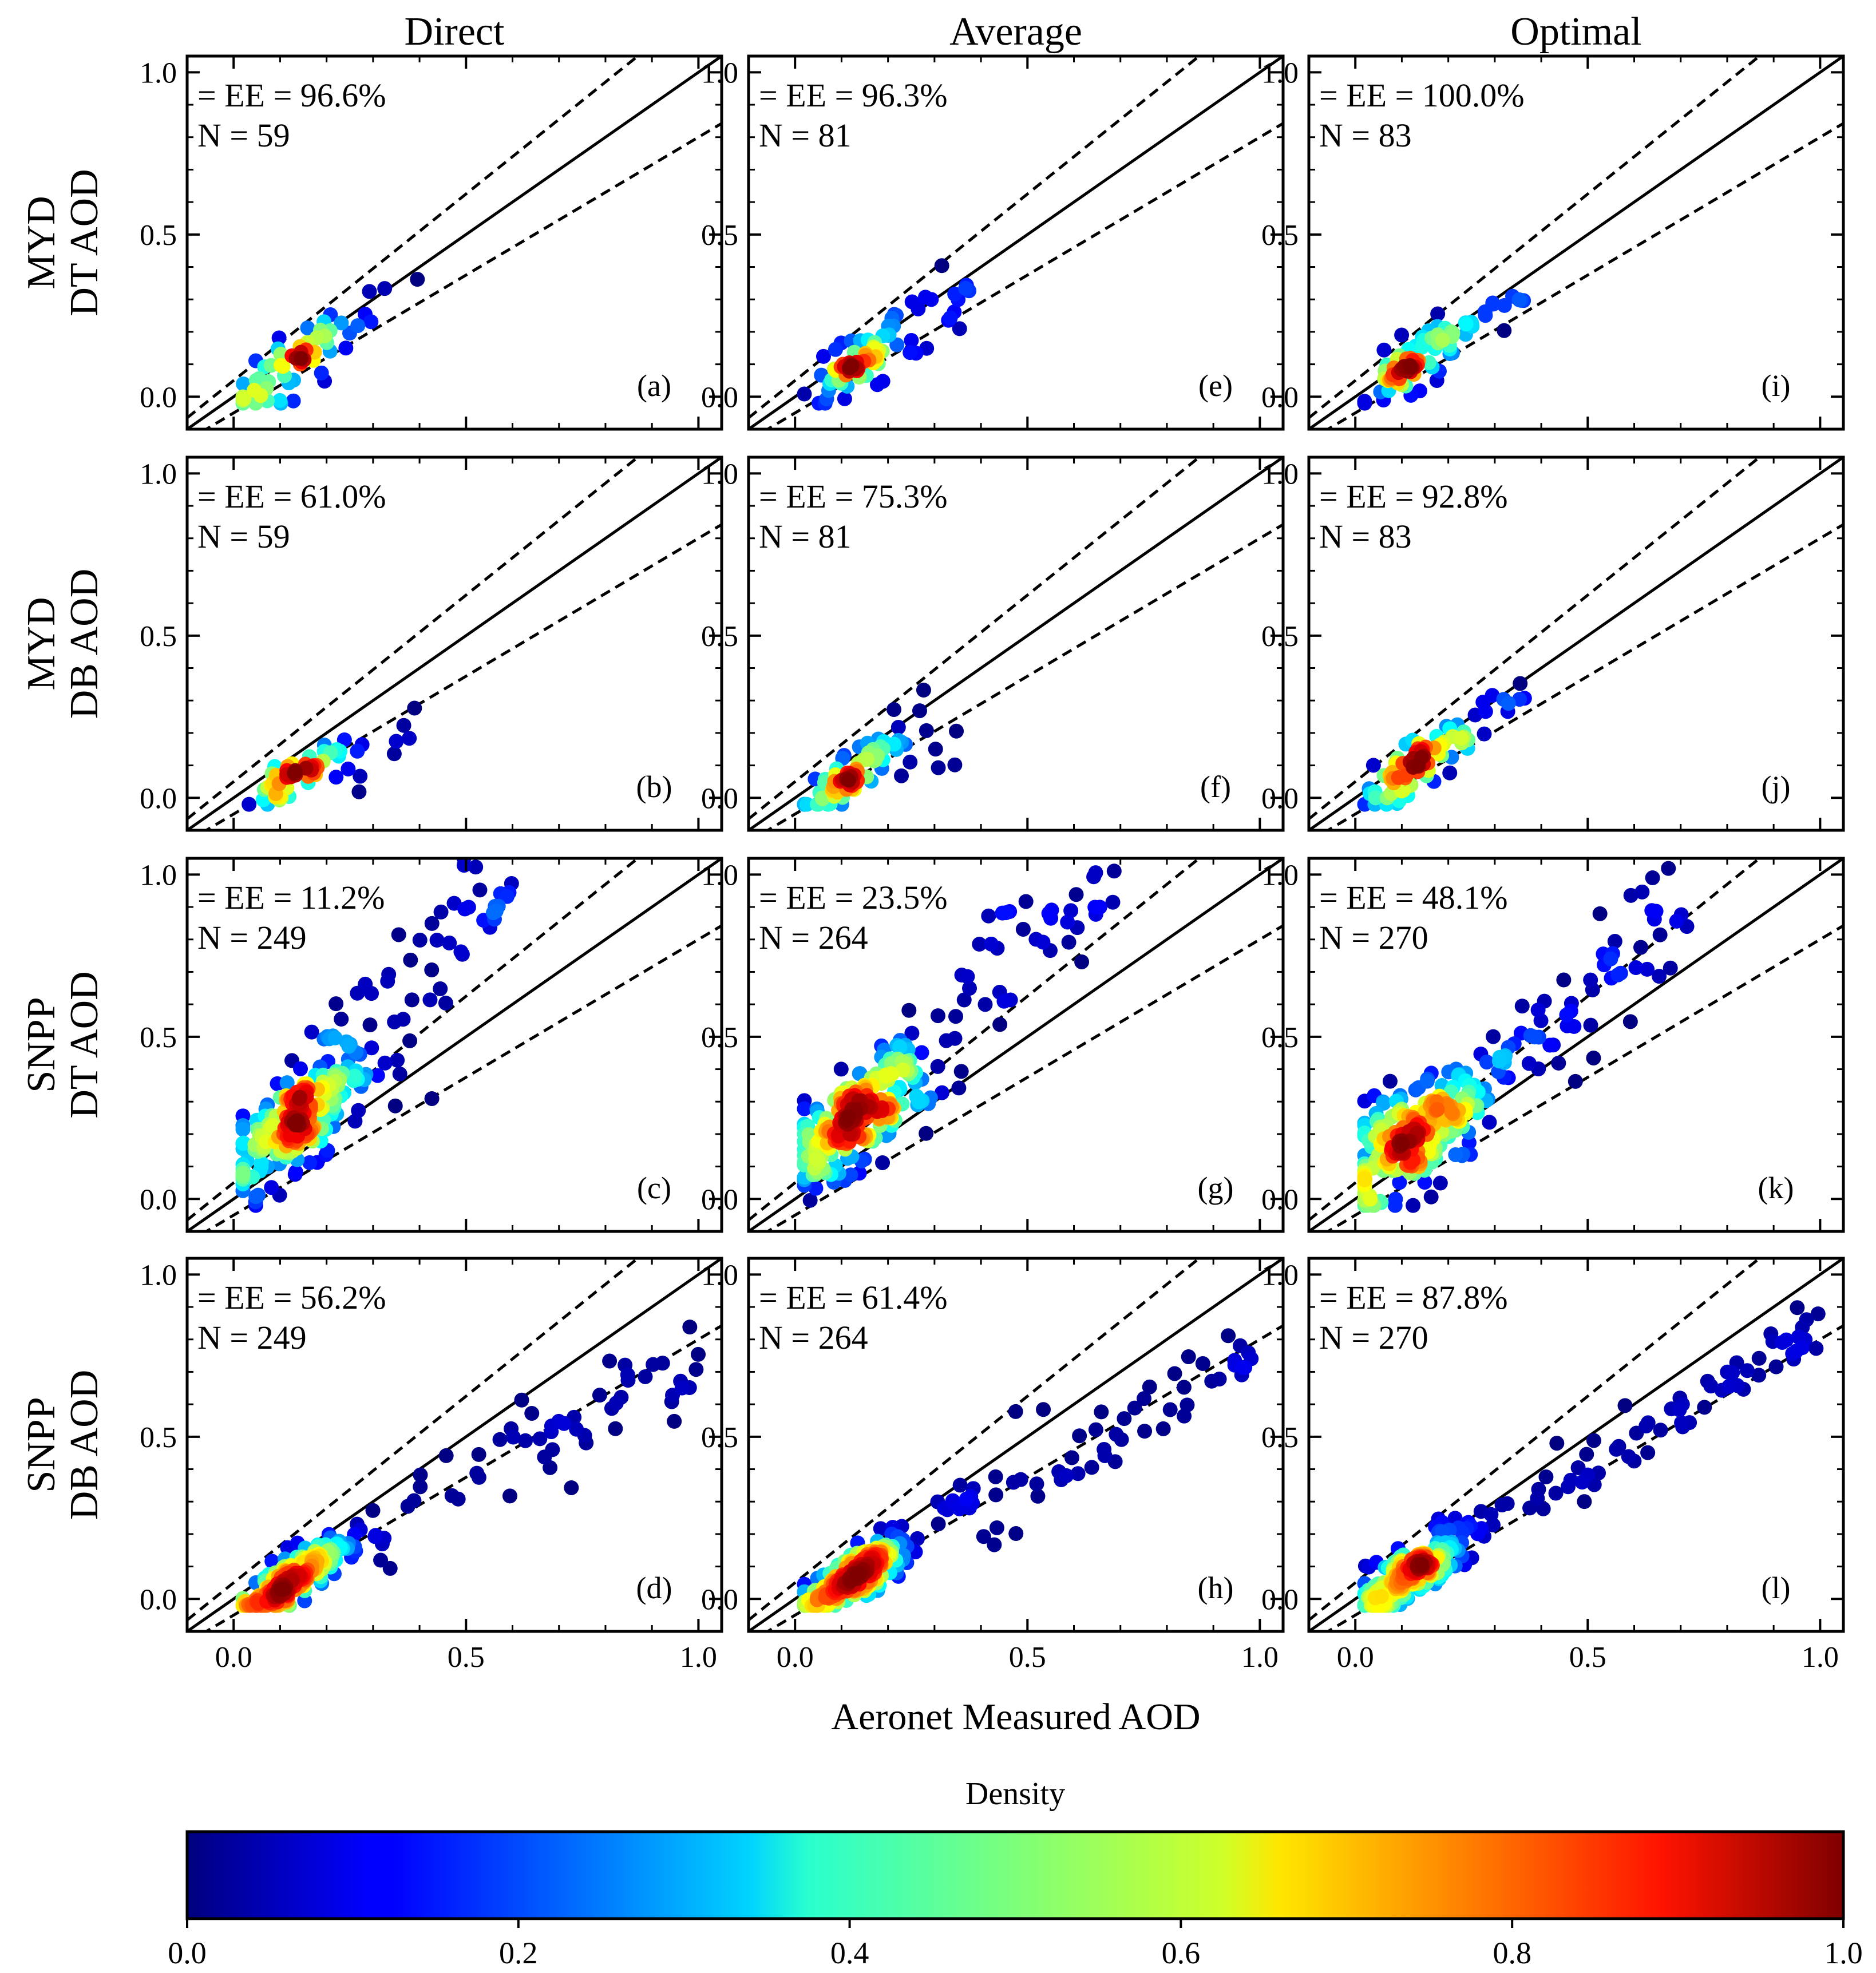 The width and height of the screenshot is (1876, 1973). Describe the element at coordinates (1553, 643) in the screenshot. I see `scatter-panel-j: 0.0 0.5 1.0 = EE = 92.8%N = 83 (j)` at that location.